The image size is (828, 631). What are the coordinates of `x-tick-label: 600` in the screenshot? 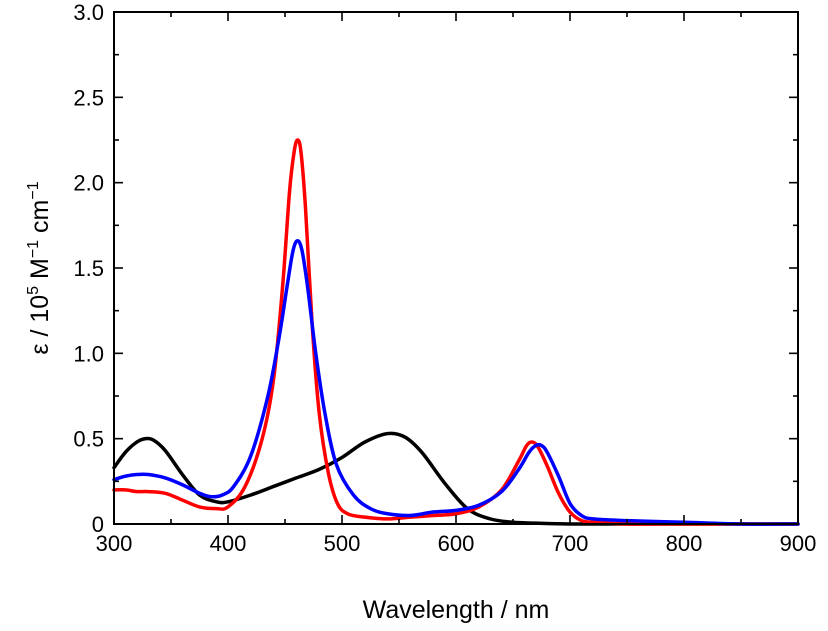 It's located at (456, 543).